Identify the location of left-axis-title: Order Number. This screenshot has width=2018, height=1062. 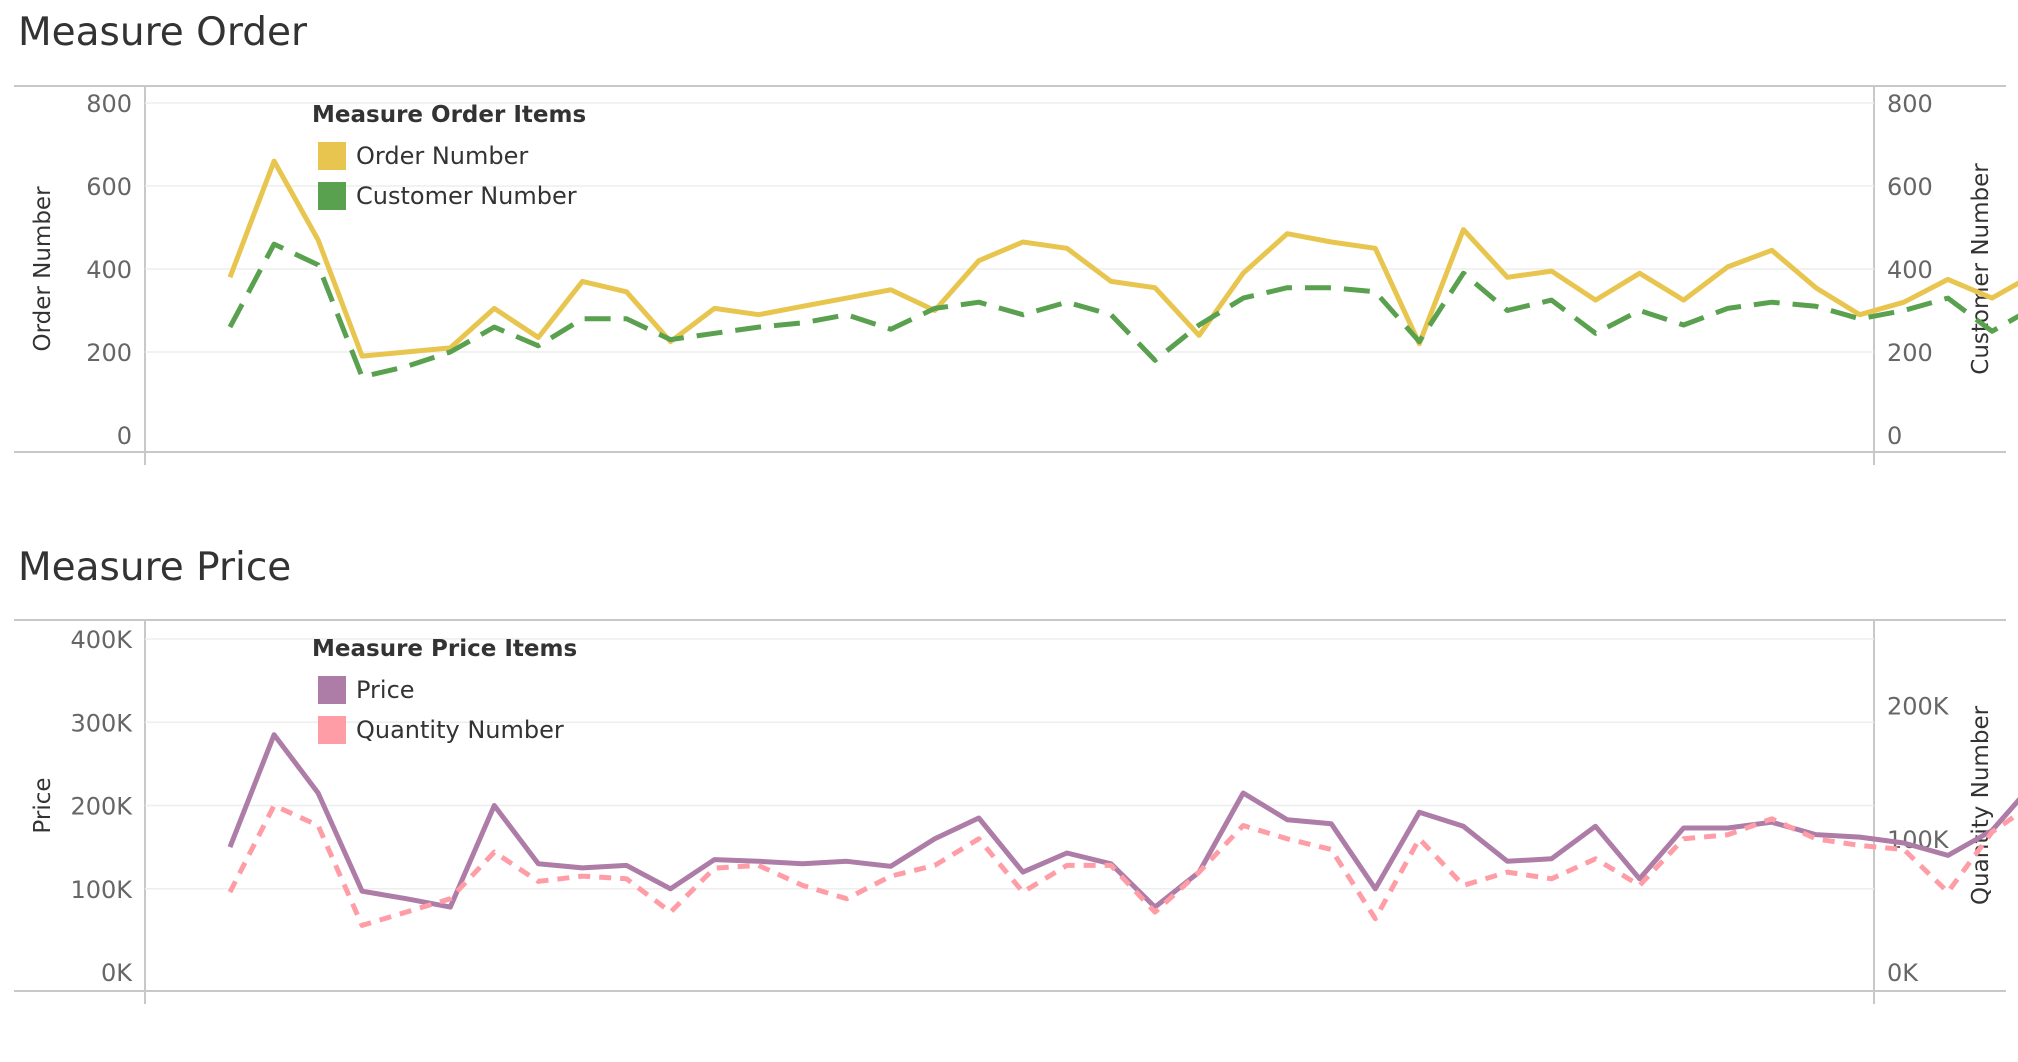
(43, 269).